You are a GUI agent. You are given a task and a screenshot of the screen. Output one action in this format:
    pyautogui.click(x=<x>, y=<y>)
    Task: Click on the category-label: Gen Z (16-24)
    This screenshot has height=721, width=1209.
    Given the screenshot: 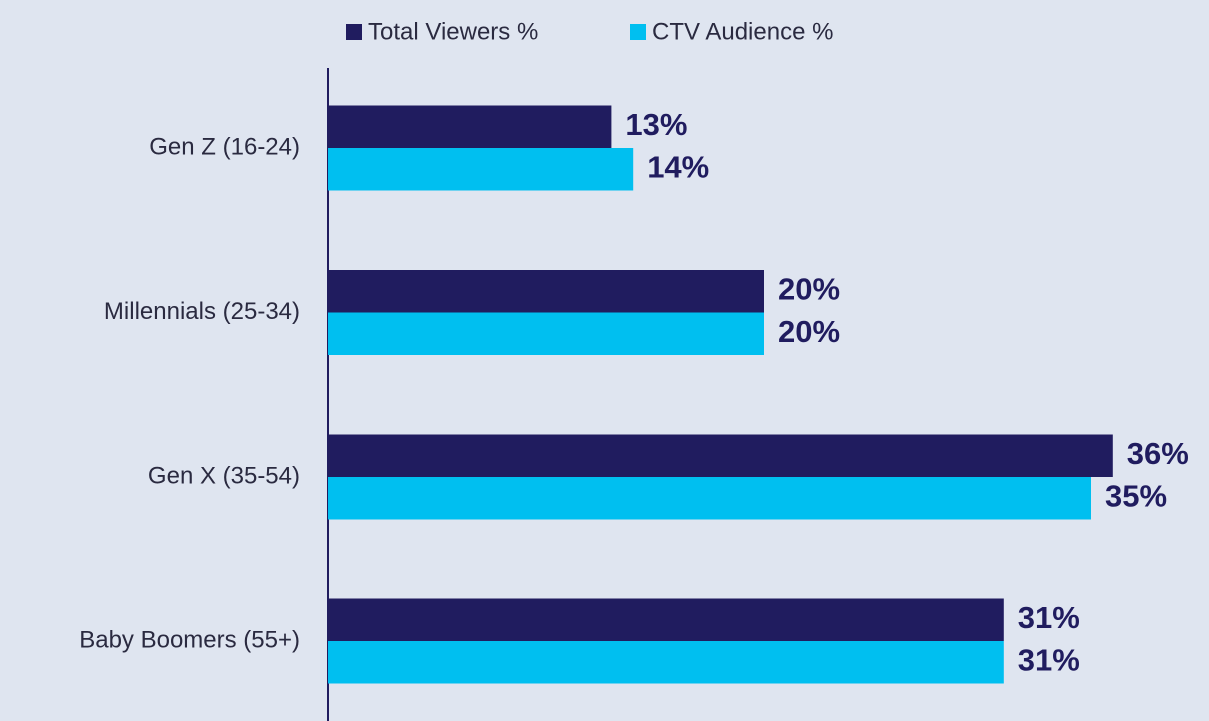 What is the action you would take?
    pyautogui.click(x=224, y=146)
    